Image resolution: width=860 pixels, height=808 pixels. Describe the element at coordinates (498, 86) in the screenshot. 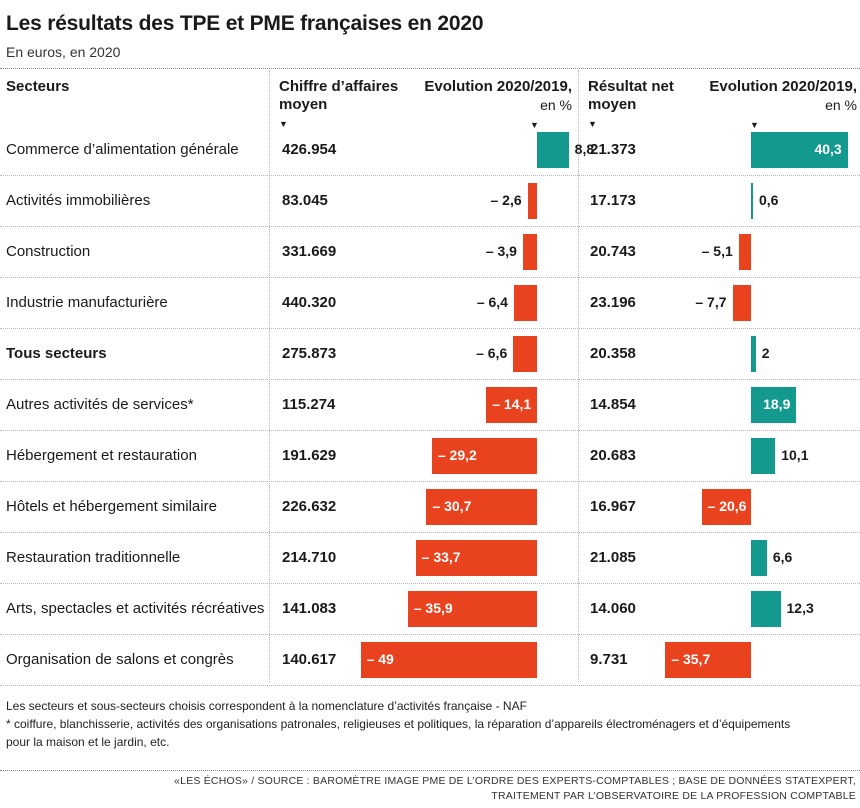

I see `header-ca-evo-line1: Evolution 2020/2019,` at that location.